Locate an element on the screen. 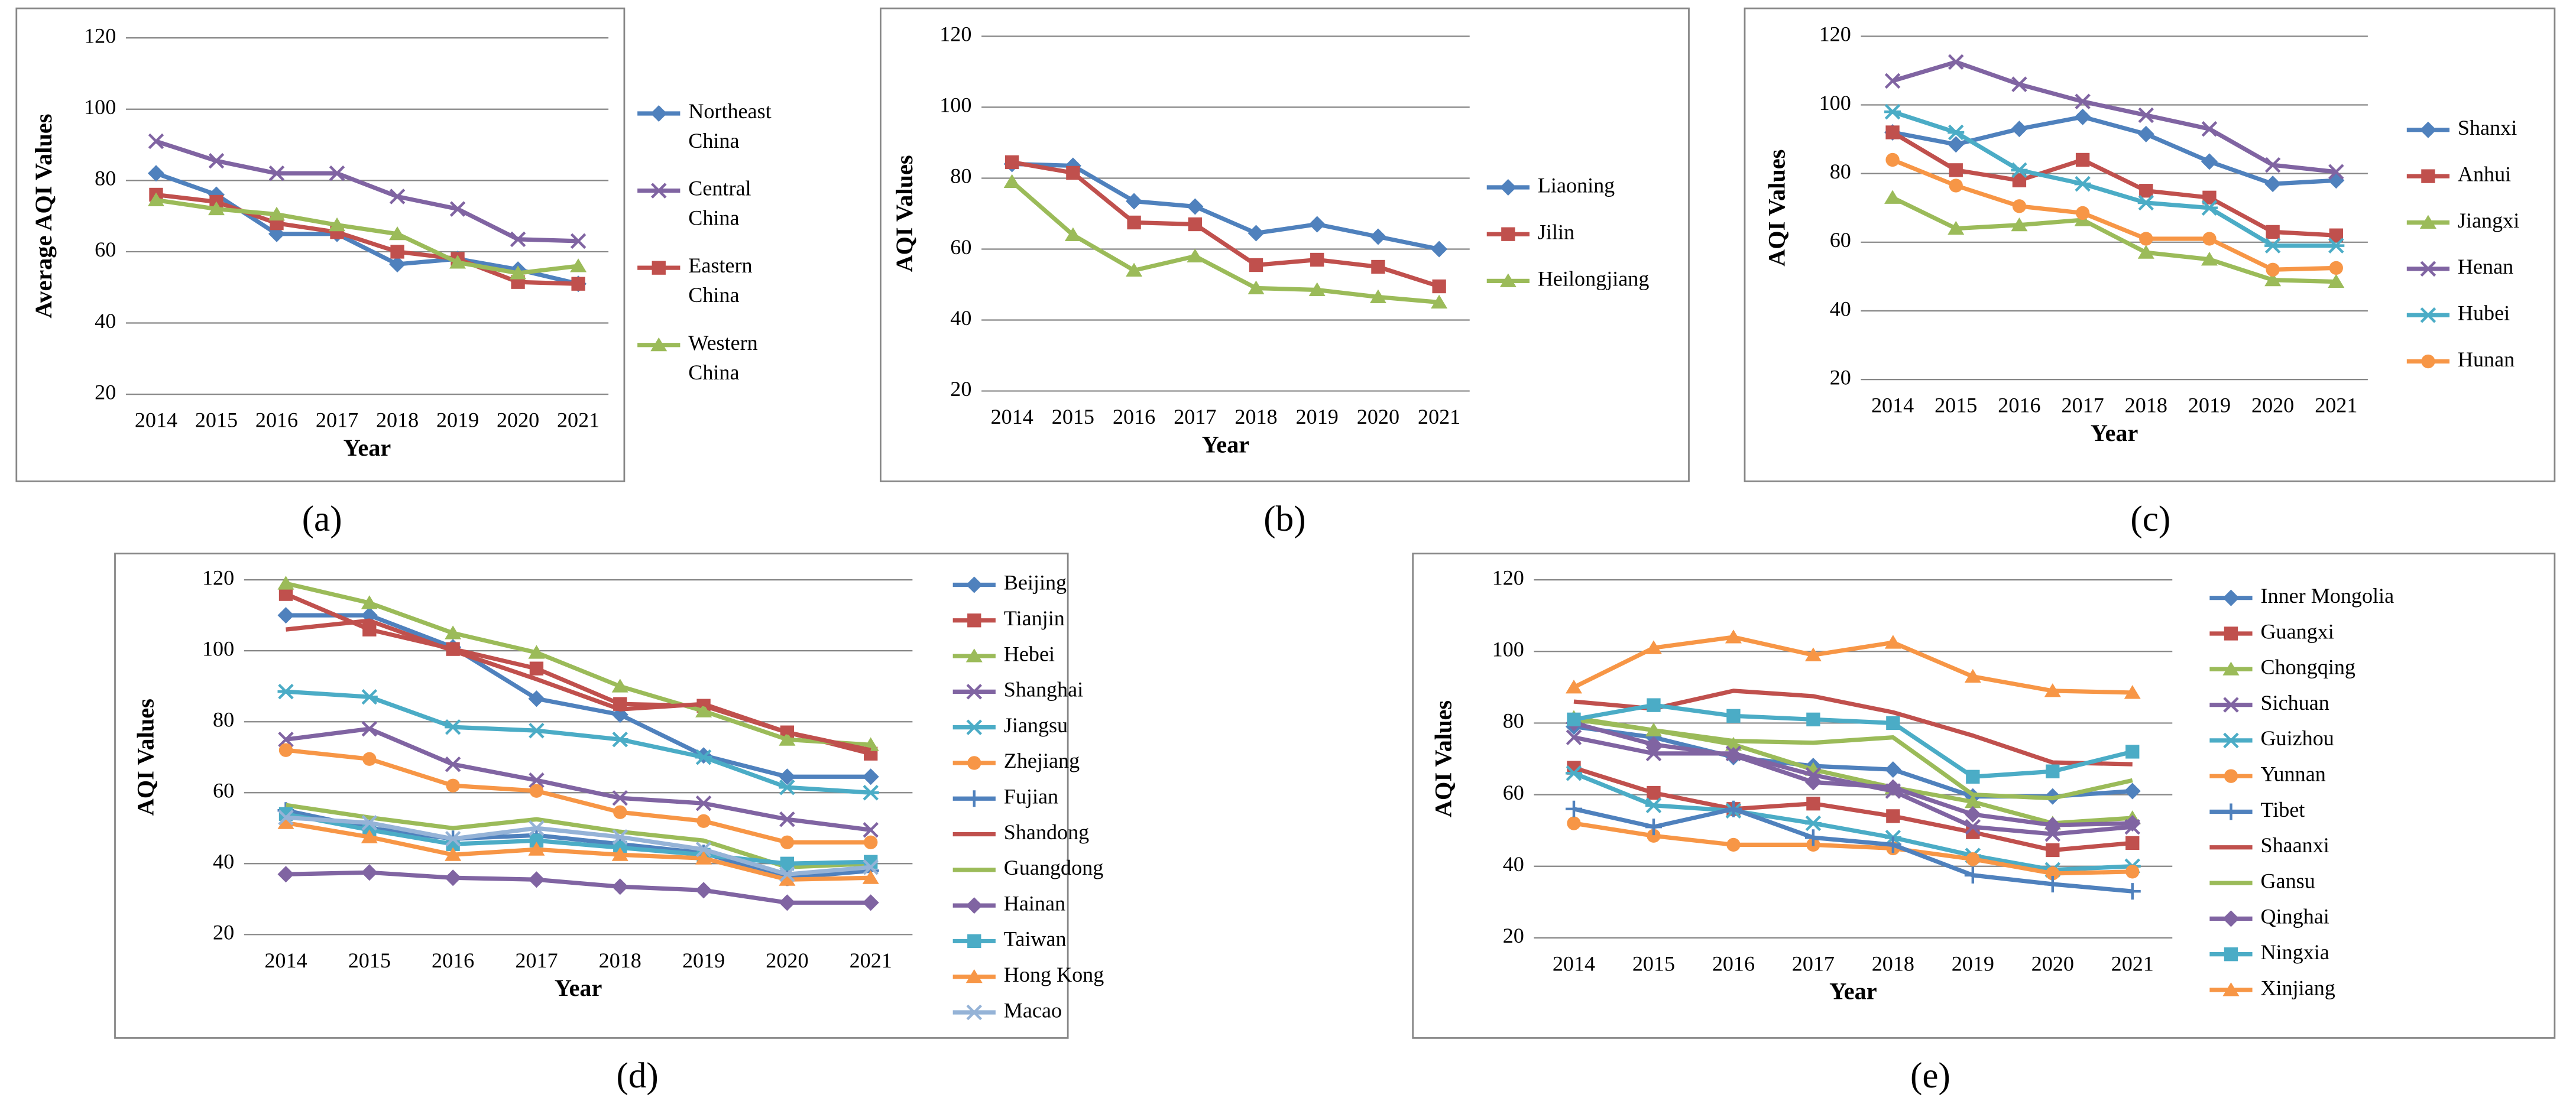 This screenshot has height=1117, width=2576. legend-label: Yunnan is located at coordinates (2292, 773).